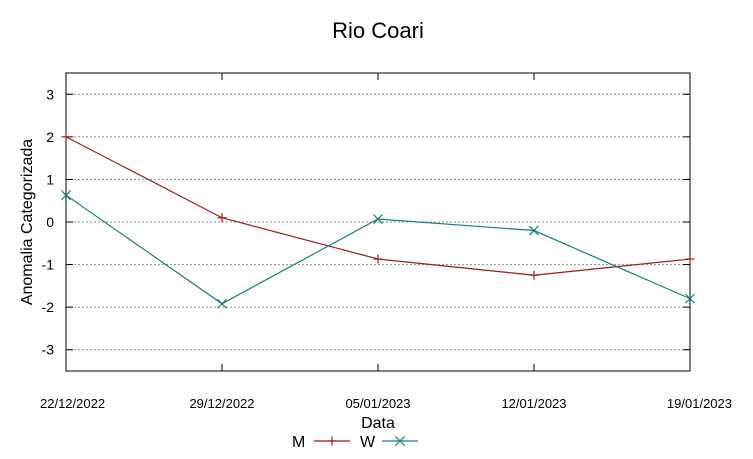  Describe the element at coordinates (27, 222) in the screenshot. I see `y-axis-label: Anomalia Categorizada` at that location.